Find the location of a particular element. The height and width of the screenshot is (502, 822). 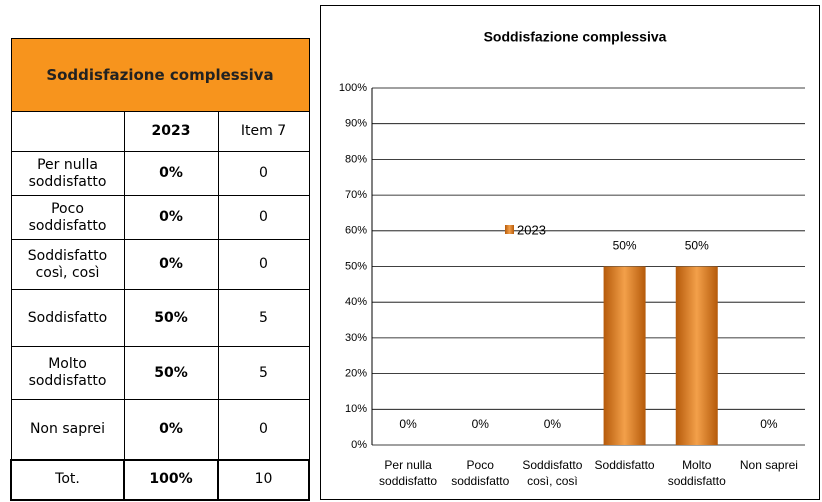

table-cell: Tot. is located at coordinates (67, 479).